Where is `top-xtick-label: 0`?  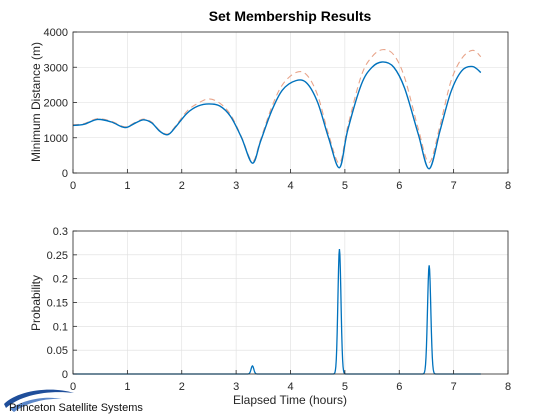 top-xtick-label: 0 is located at coordinates (73, 186).